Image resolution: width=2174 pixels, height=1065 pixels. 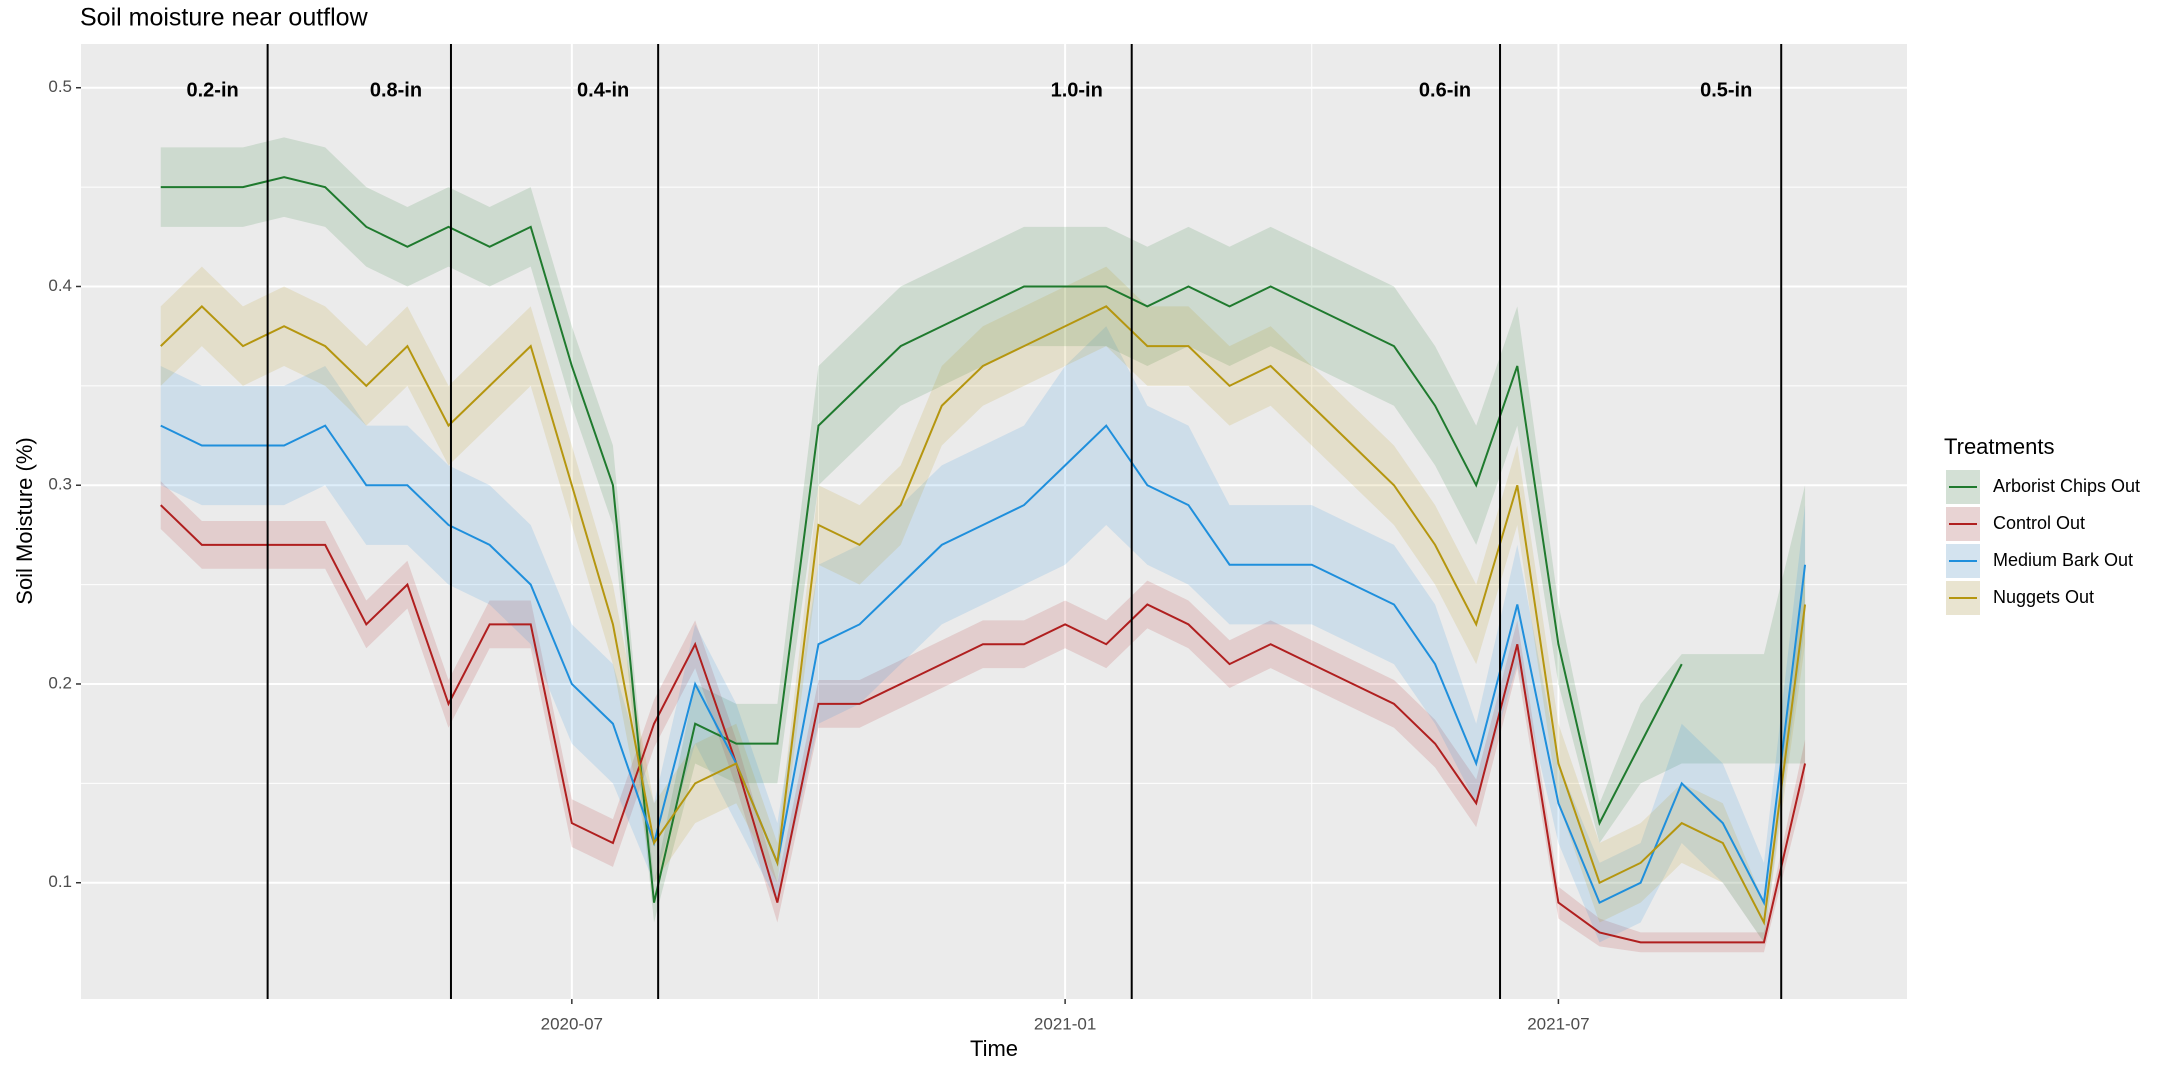 I want to click on legend-label: Nuggets Out, so click(x=2043, y=597).